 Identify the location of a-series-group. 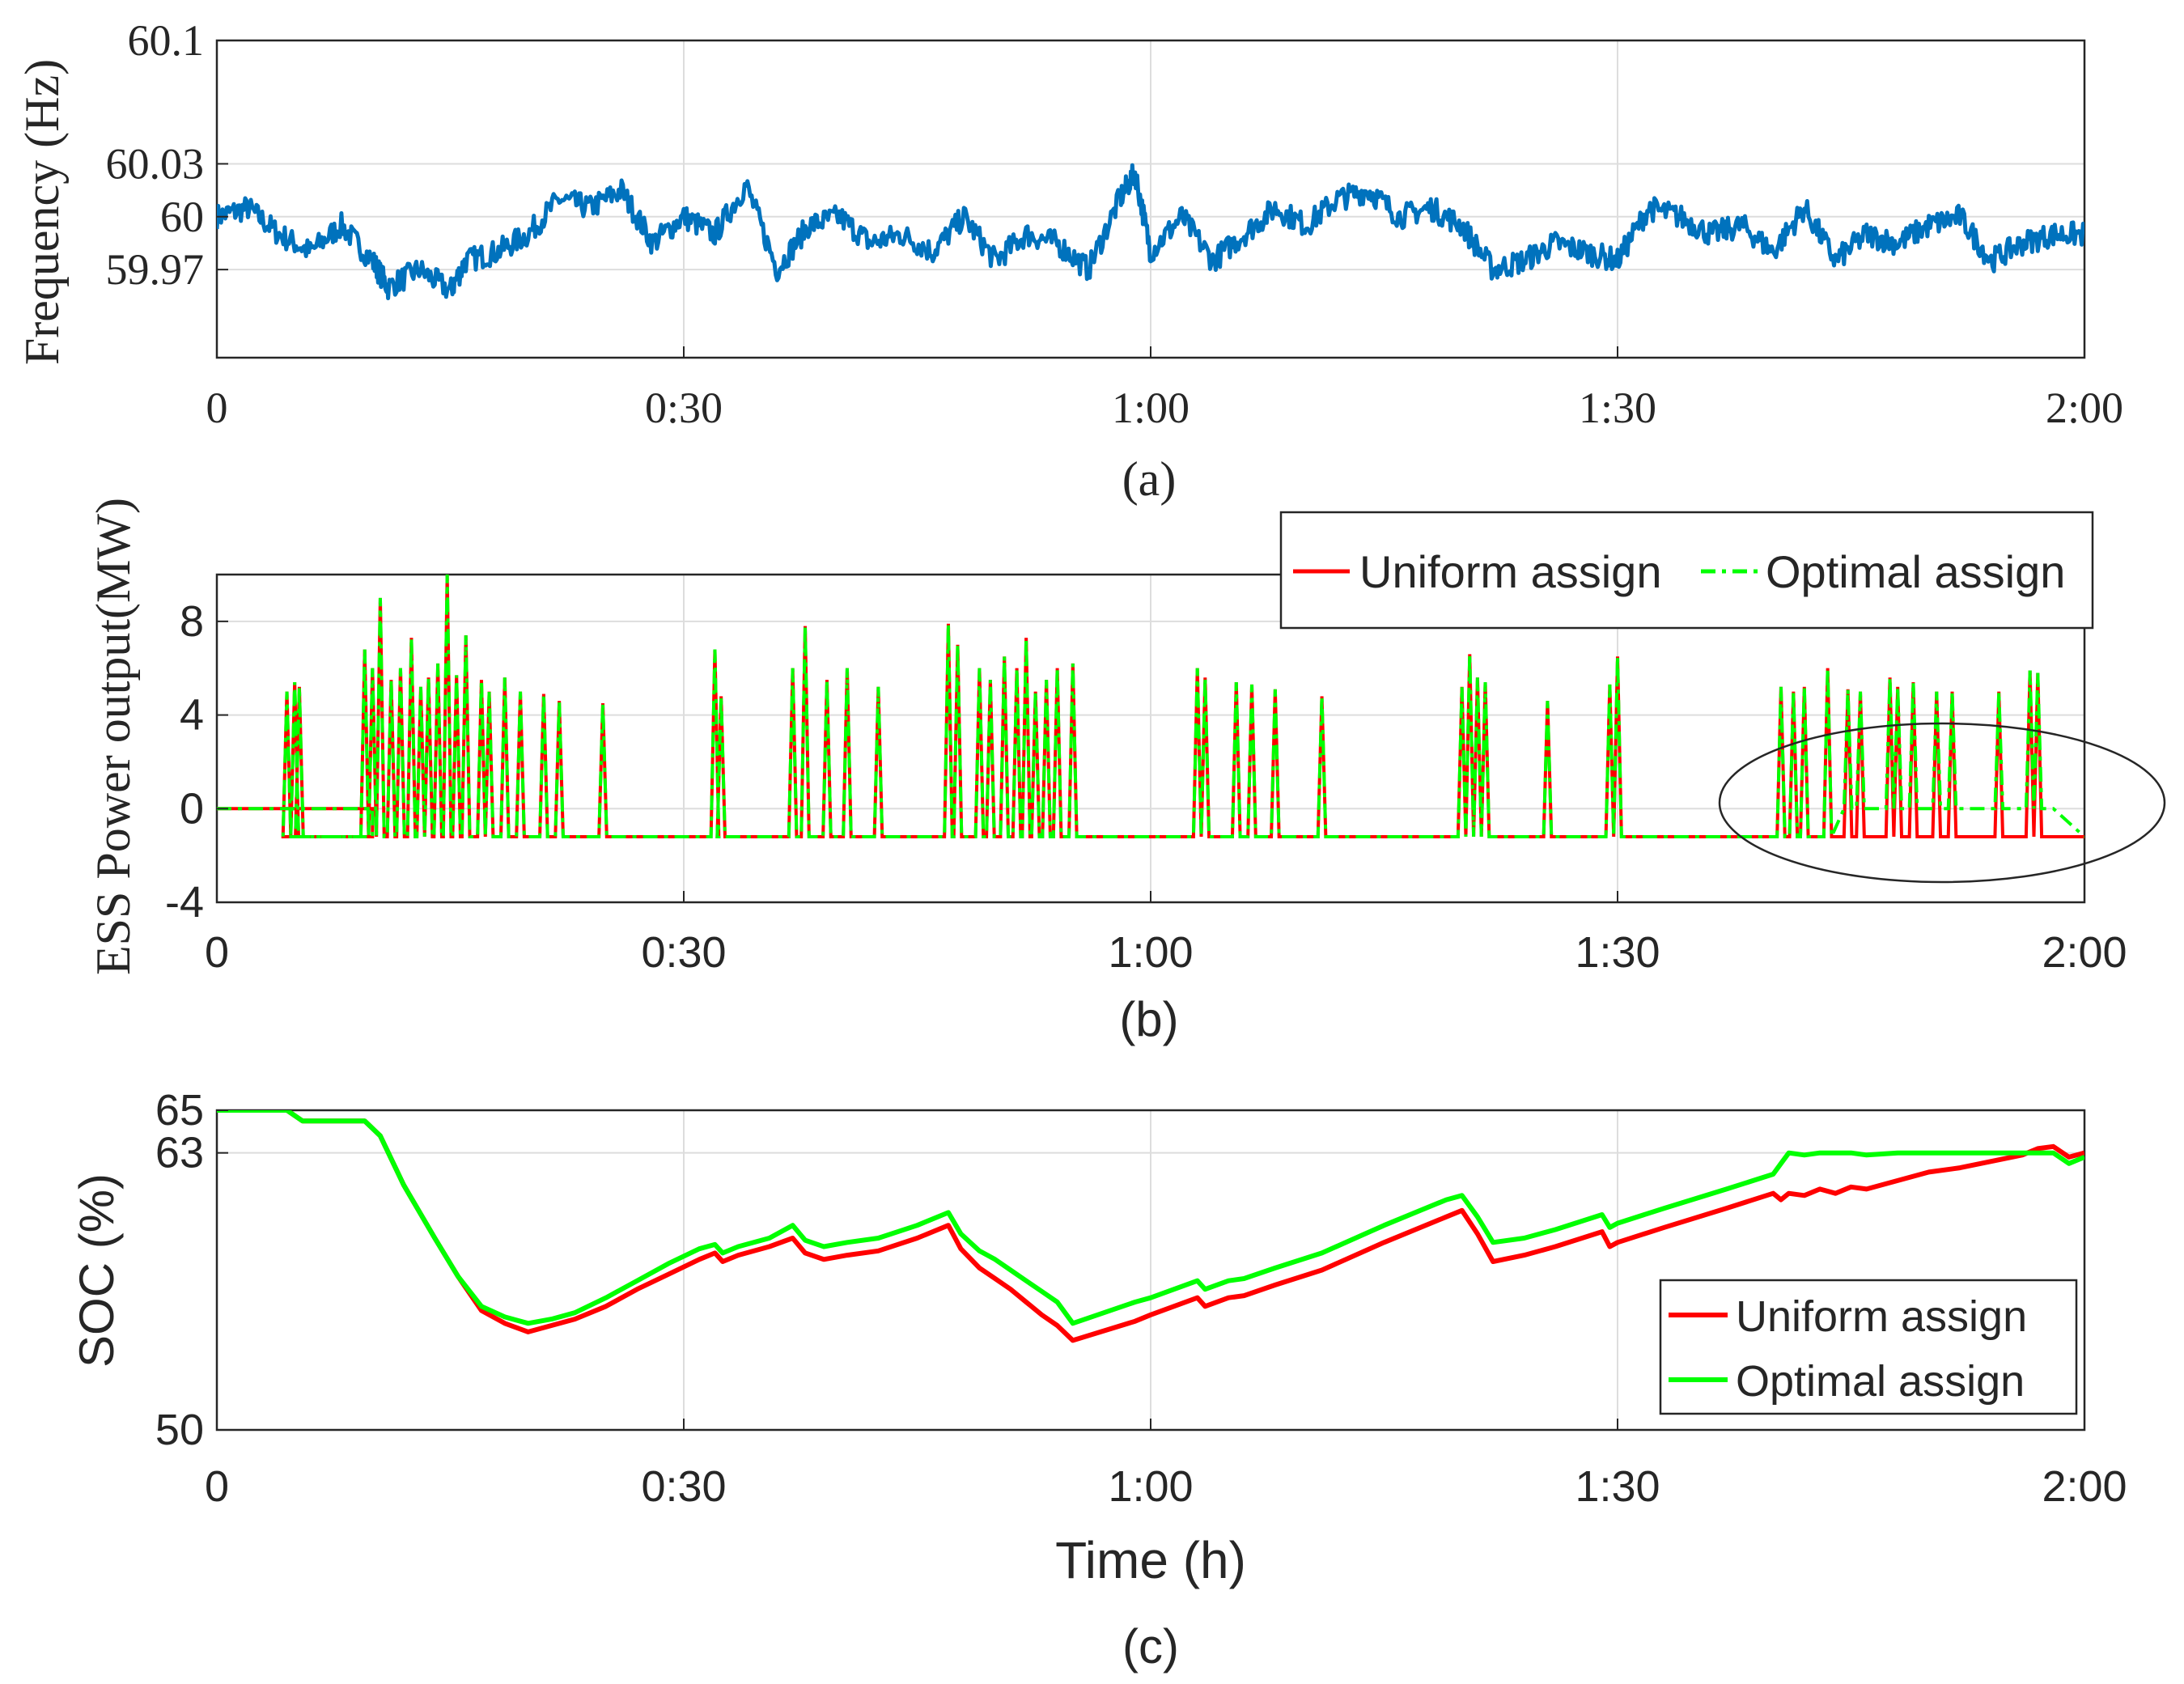
(1150, 231).